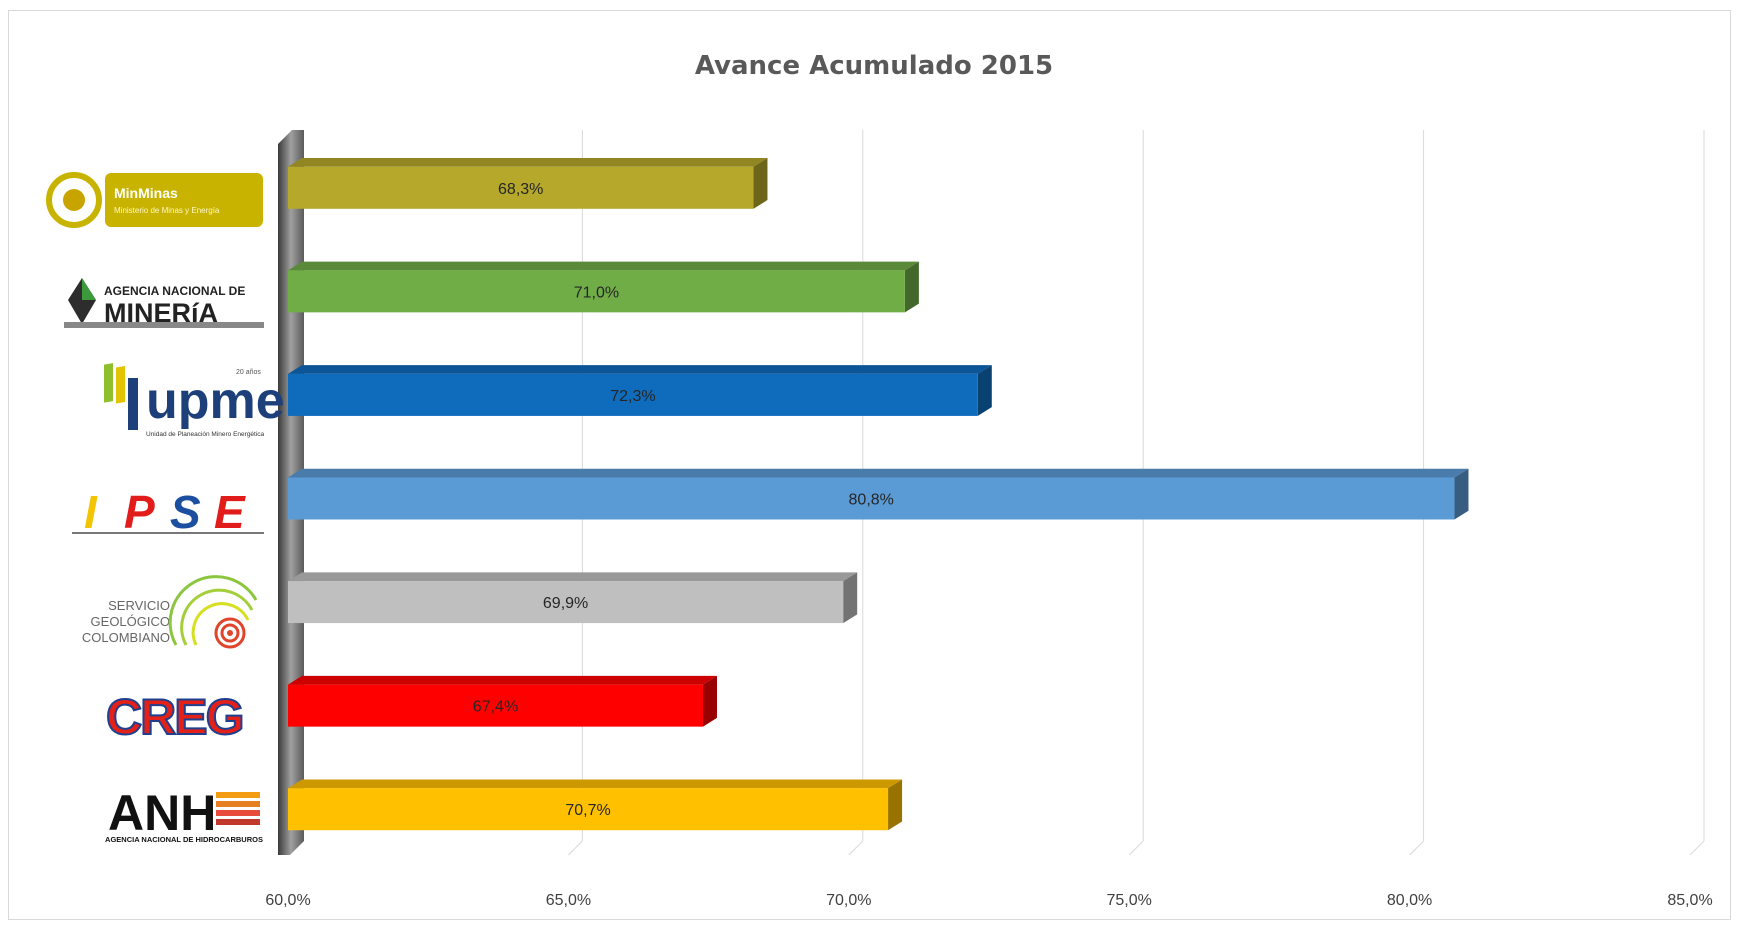 The width and height of the screenshot is (1741, 927). What do you see at coordinates (167, 210) in the screenshot?
I see `minminas-subtitle: Ministerio de Minas y Energía` at bounding box center [167, 210].